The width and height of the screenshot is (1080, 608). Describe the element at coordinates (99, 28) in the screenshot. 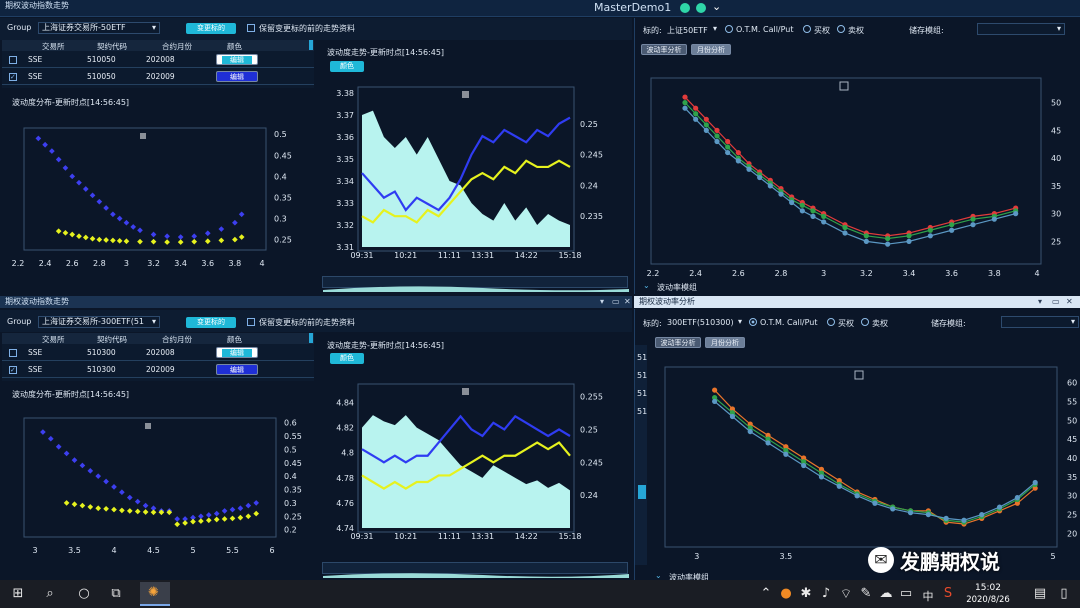

I see `group-select: 上海证券交易所-50ETF ▾` at that location.